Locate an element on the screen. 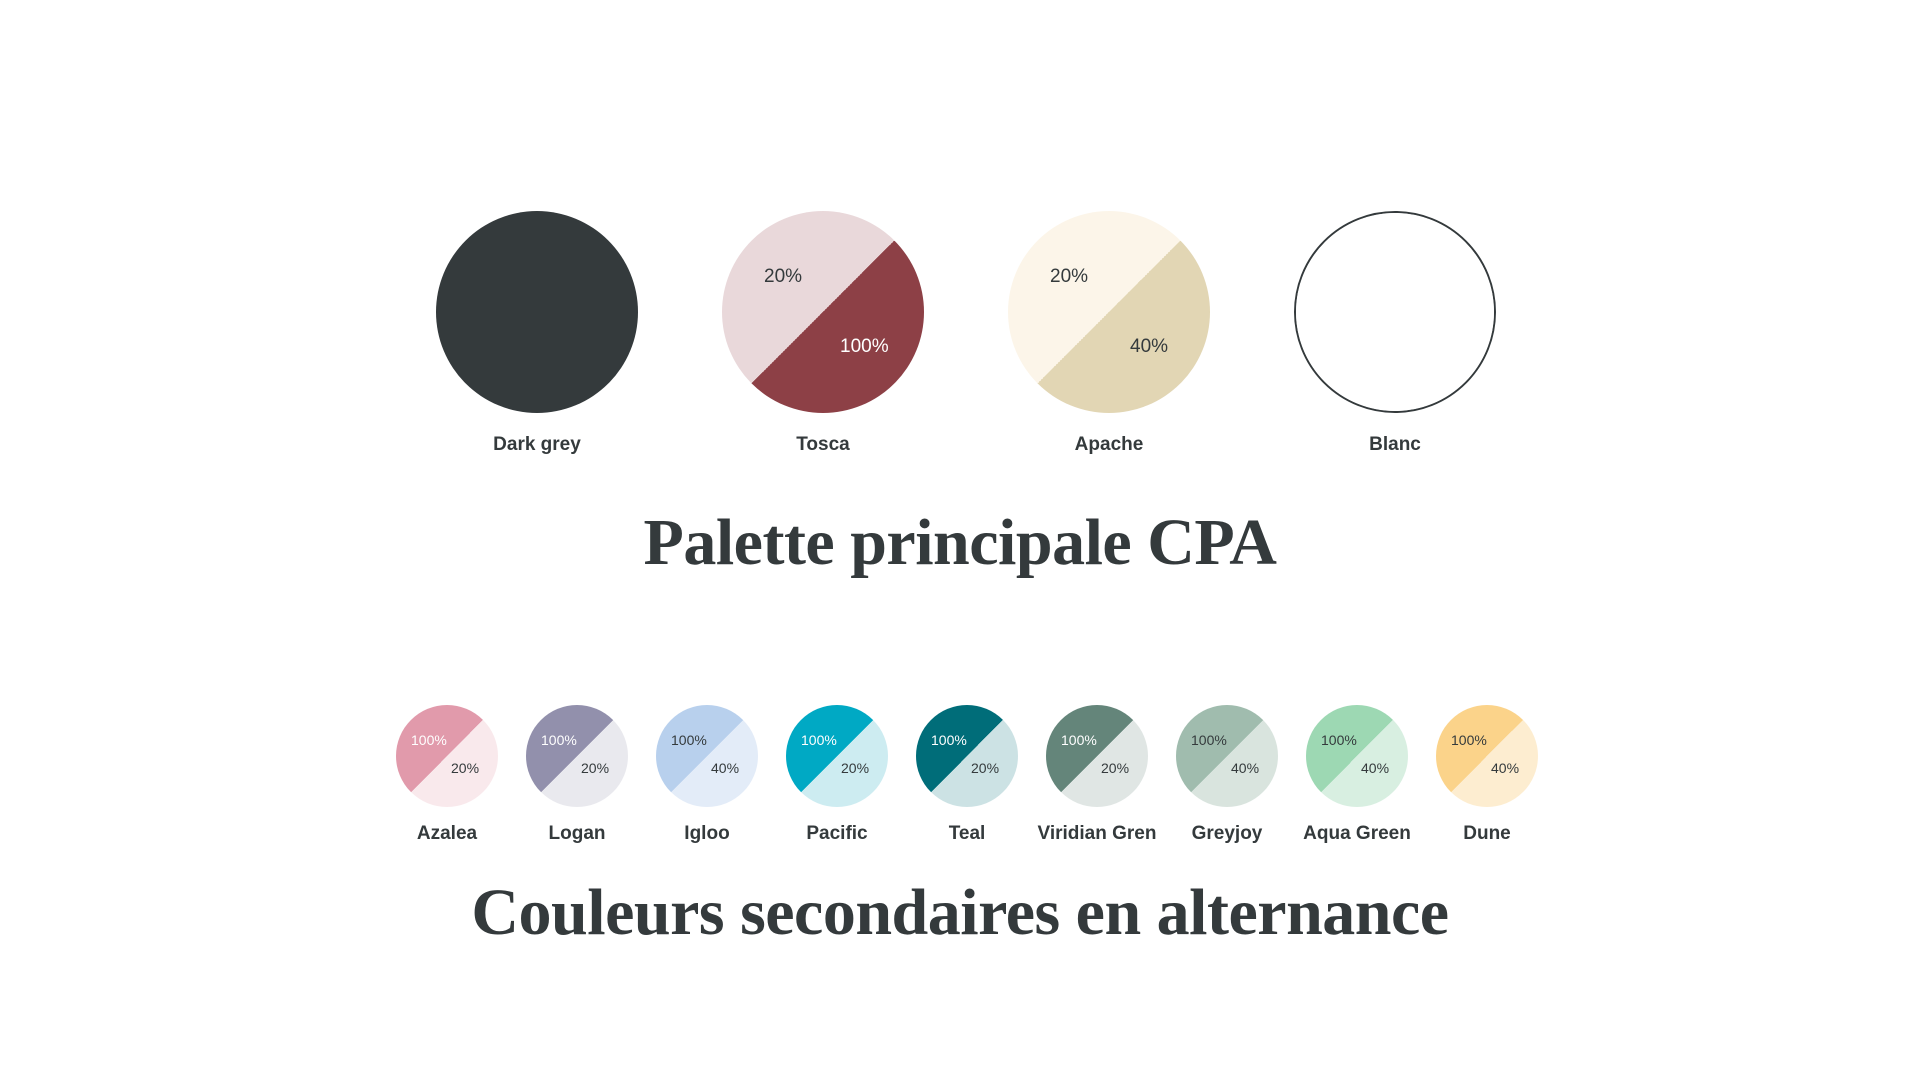 This screenshot has width=1920, height=1080. swatch-label-dark-grey: Dark grey is located at coordinates (537, 444).